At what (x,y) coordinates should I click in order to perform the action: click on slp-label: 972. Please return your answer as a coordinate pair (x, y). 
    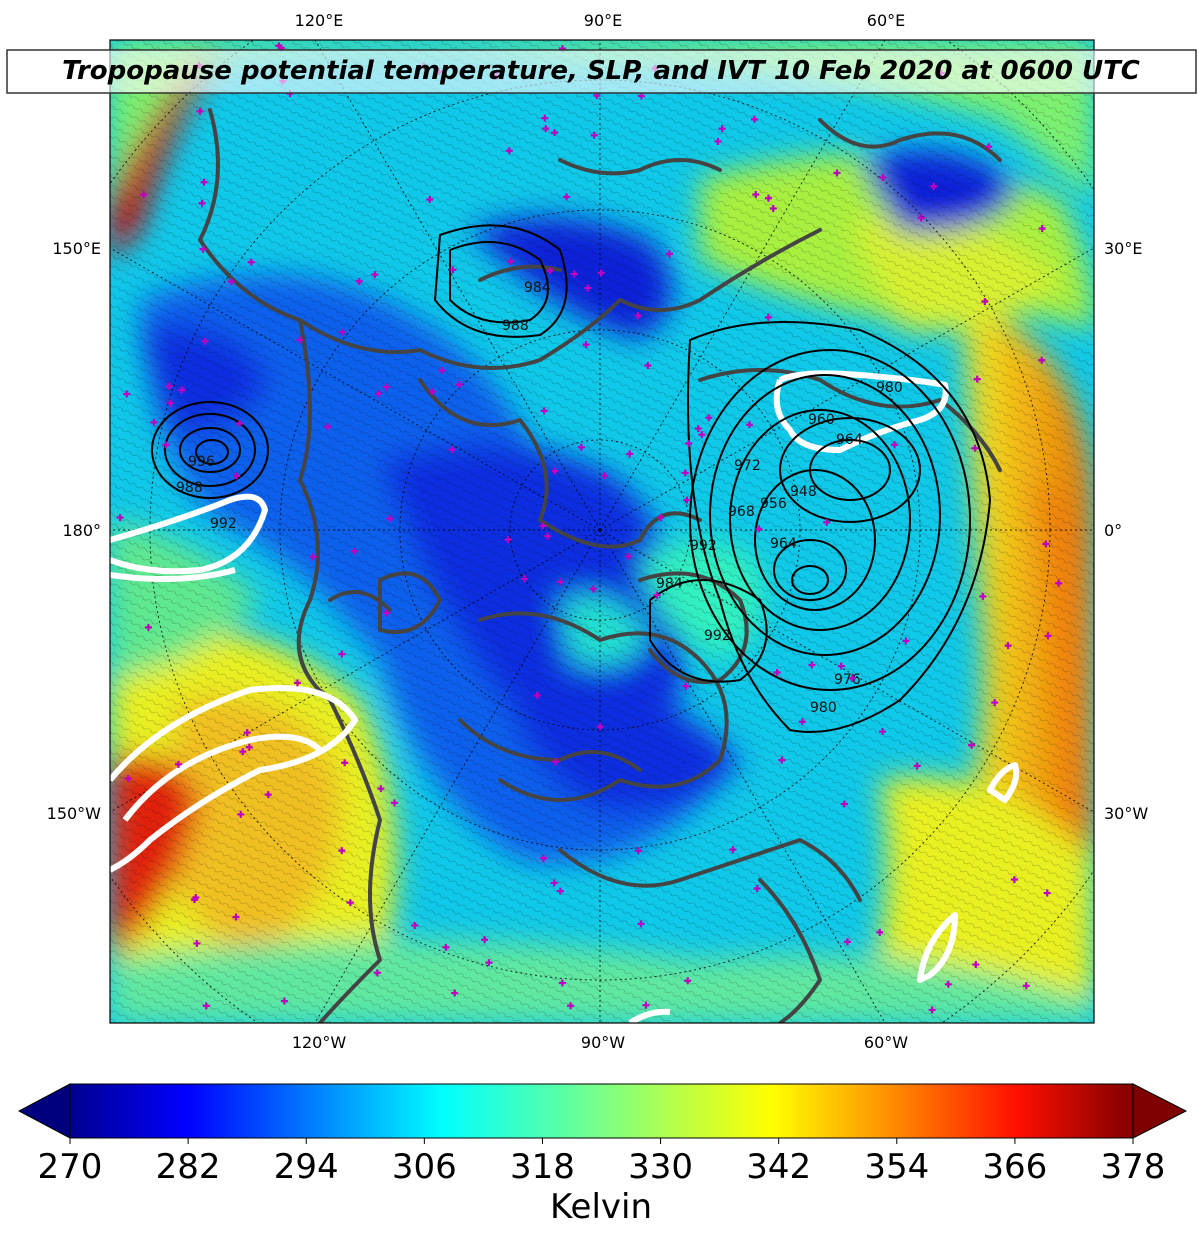
    Looking at the image, I should click on (747, 466).